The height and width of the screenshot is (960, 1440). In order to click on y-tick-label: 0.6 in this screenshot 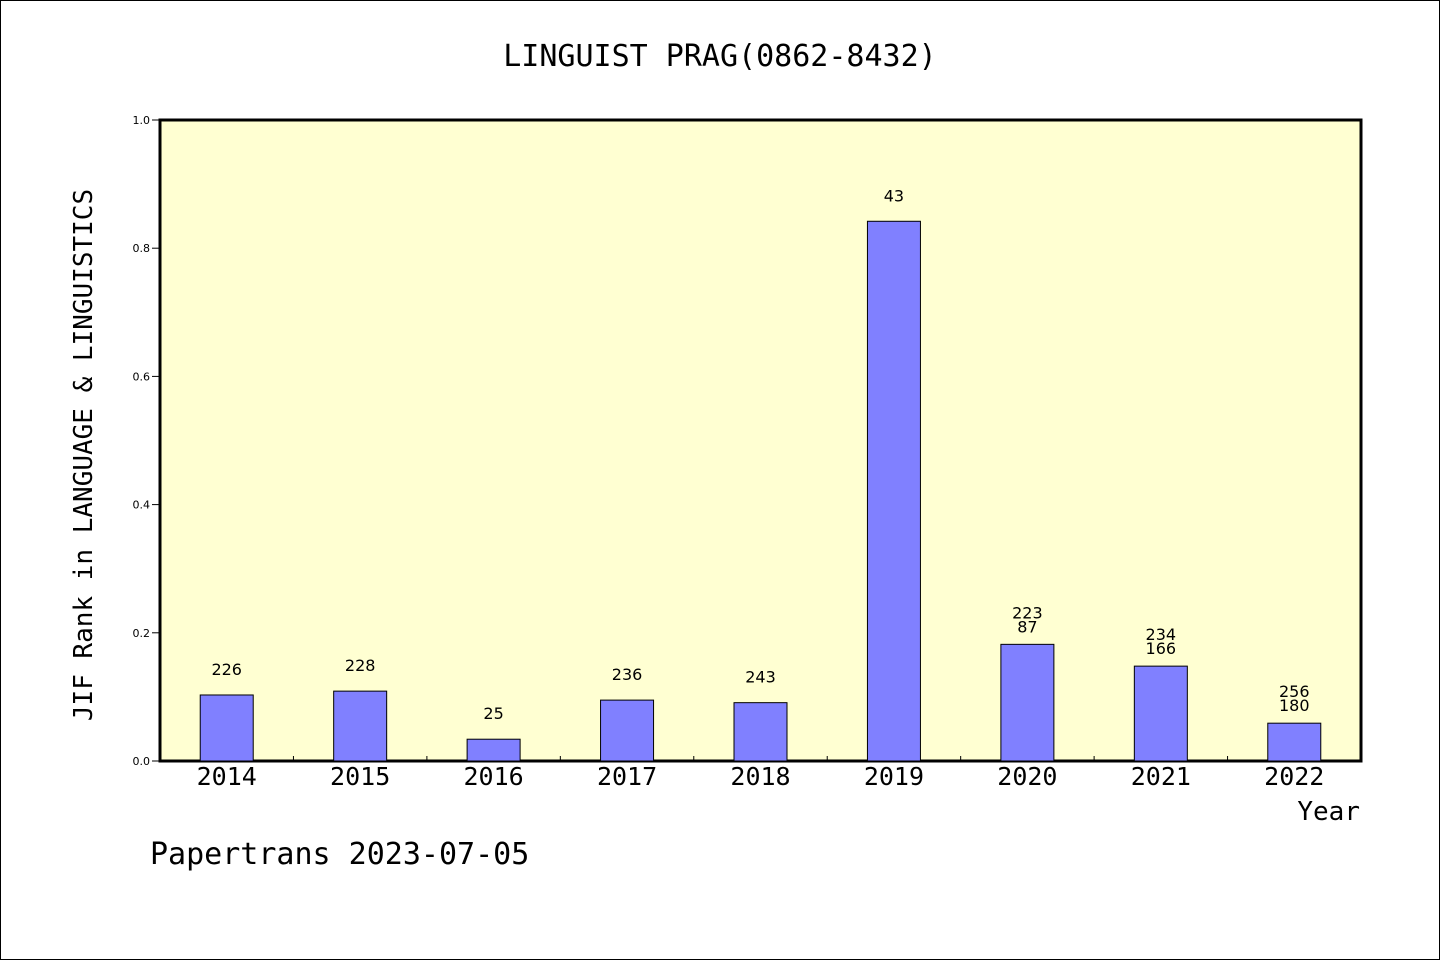, I will do `click(142, 376)`.